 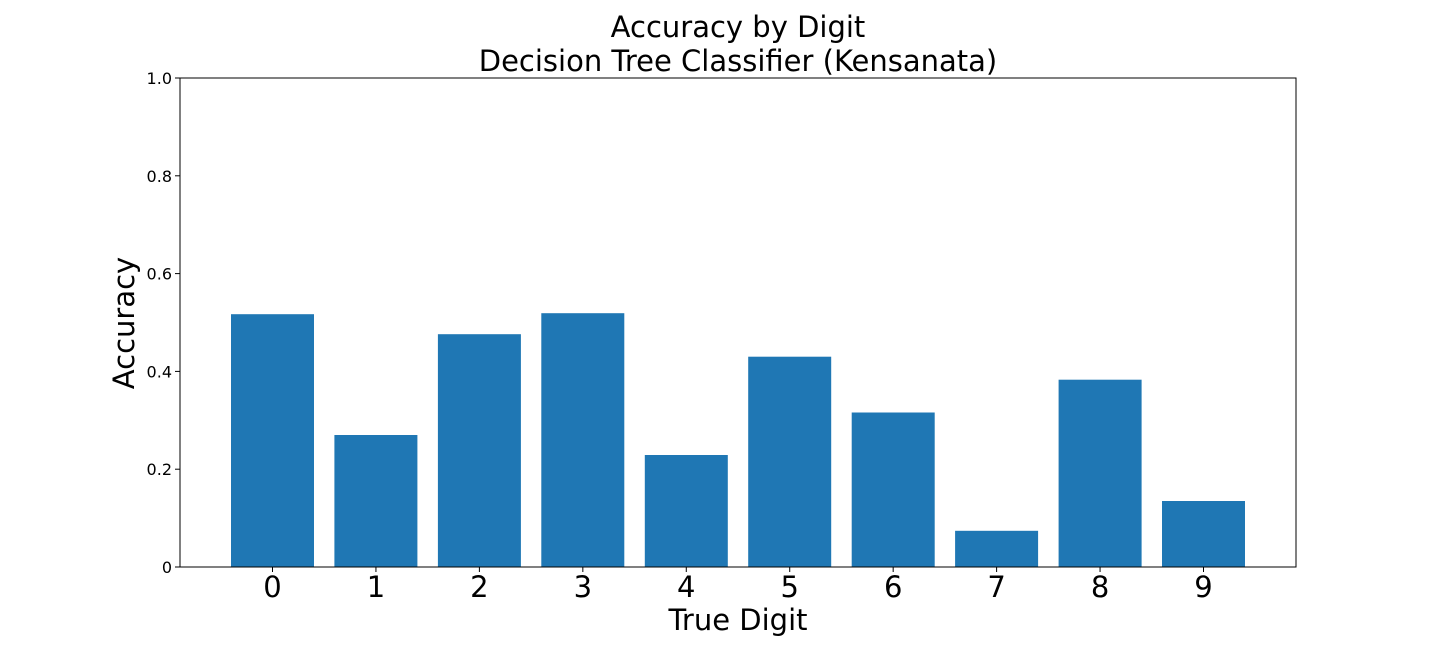 What do you see at coordinates (893, 587) in the screenshot?
I see `x-tick-label: 6` at bounding box center [893, 587].